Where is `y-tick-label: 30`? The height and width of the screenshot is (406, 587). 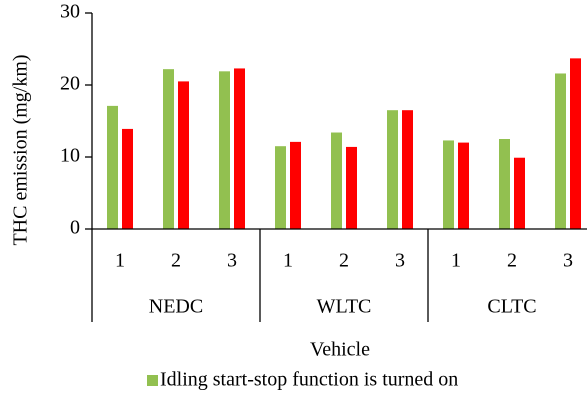
y-tick-label: 30 is located at coordinates (70, 12).